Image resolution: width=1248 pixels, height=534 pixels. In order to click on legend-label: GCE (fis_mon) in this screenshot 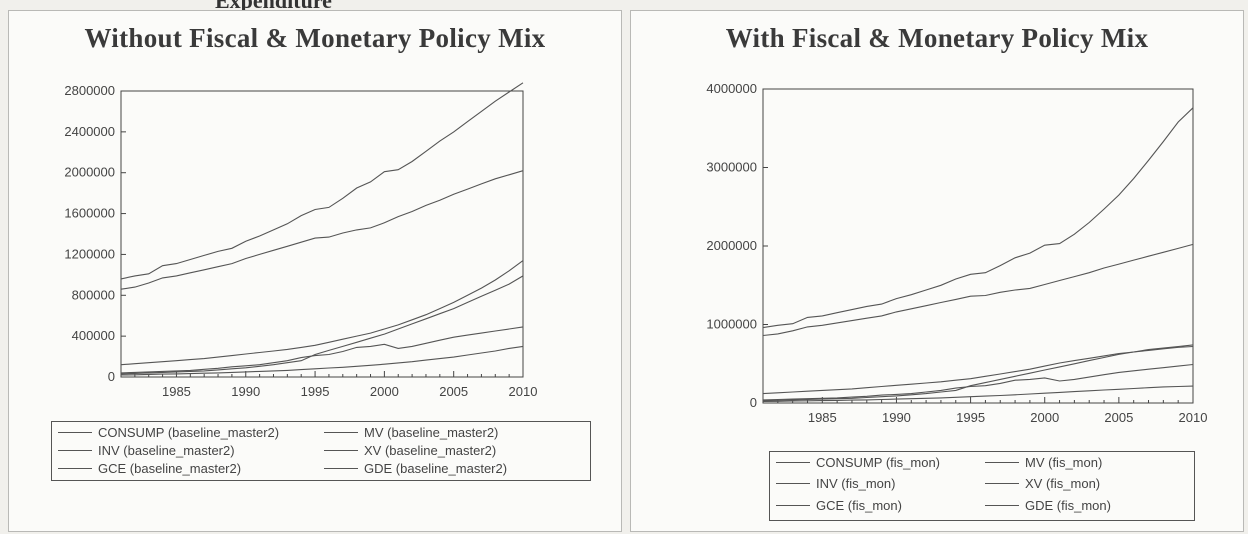, I will do `click(859, 505)`.